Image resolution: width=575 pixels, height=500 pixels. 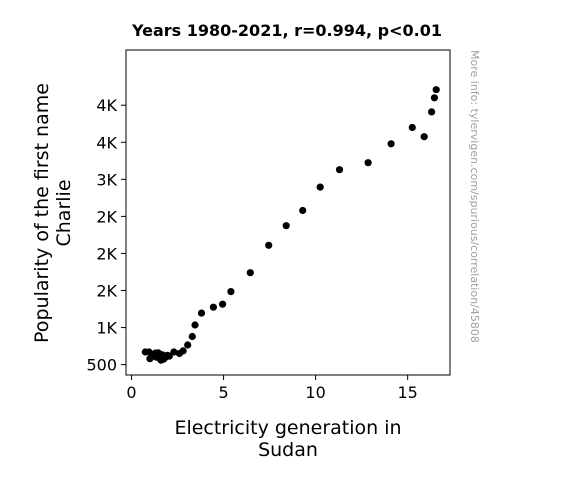 What do you see at coordinates (407, 392) in the screenshot?
I see `x-tick-label-3: 15` at bounding box center [407, 392].